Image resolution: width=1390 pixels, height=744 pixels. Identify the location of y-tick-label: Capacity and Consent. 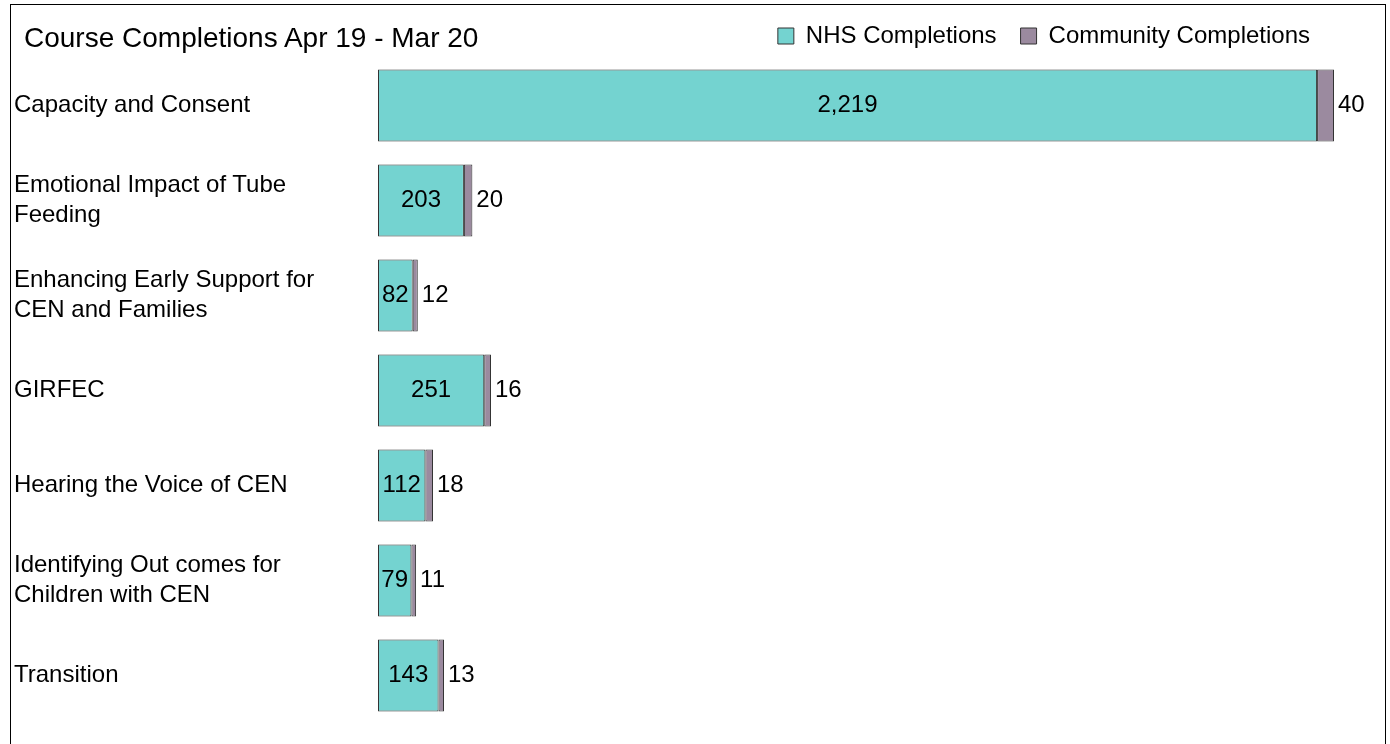
(132, 104).